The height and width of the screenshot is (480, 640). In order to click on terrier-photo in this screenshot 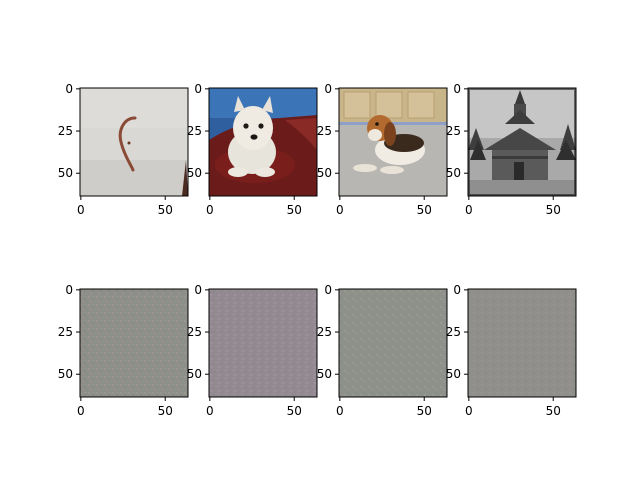, I will do `click(263, 142)`.